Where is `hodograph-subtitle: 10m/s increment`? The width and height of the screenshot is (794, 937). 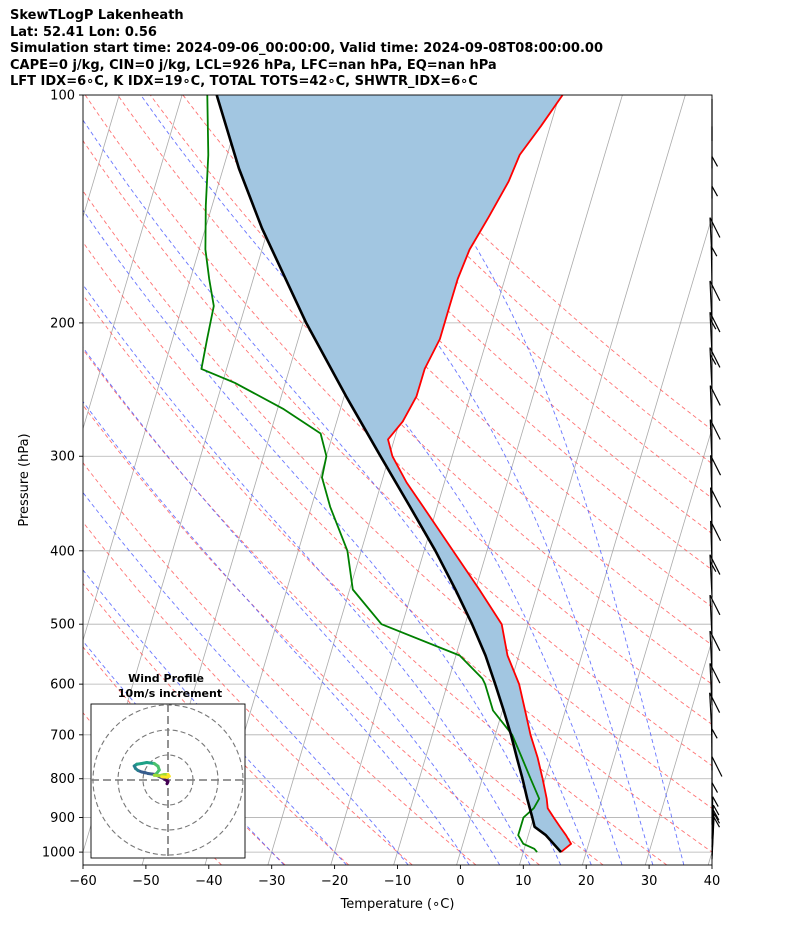
hodograph-subtitle: 10m/s increment is located at coordinates (170, 693).